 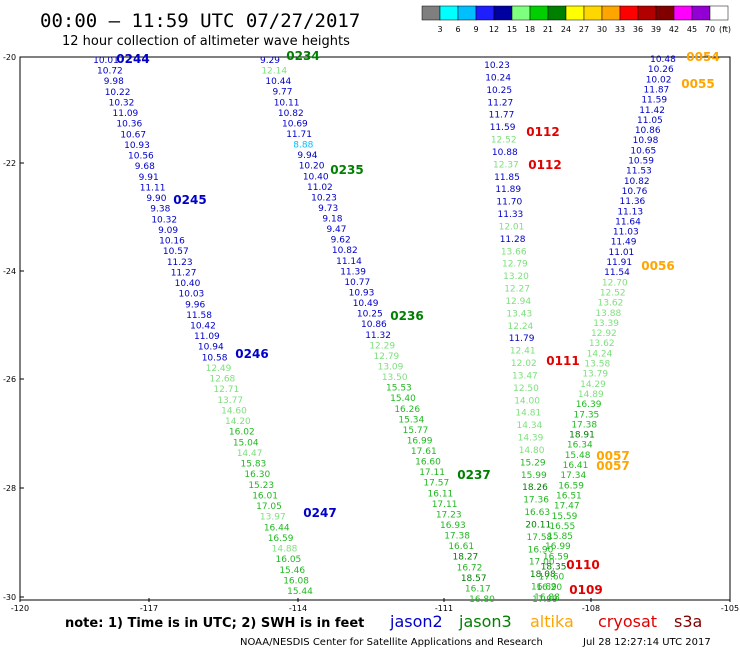 What do you see at coordinates (242, 433) in the screenshot?
I see `swh-value: 16.02` at bounding box center [242, 433].